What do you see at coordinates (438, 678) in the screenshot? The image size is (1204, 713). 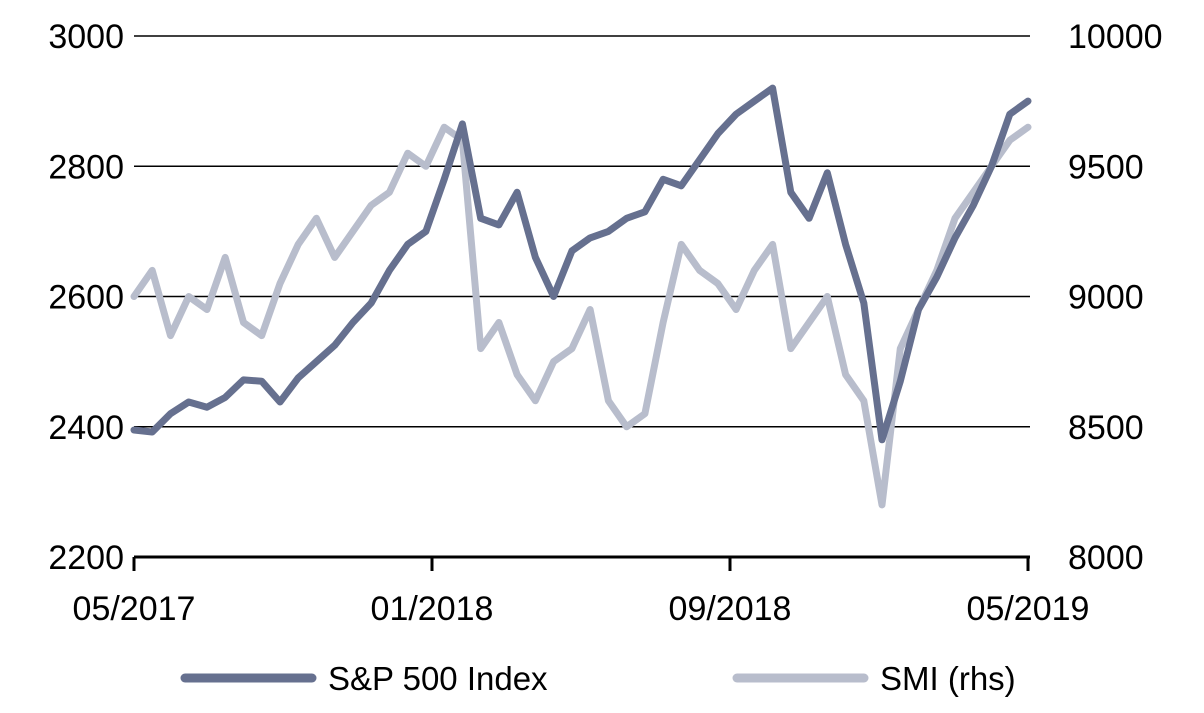 I see `legend-label-sp500: S&P 500 Index` at bounding box center [438, 678].